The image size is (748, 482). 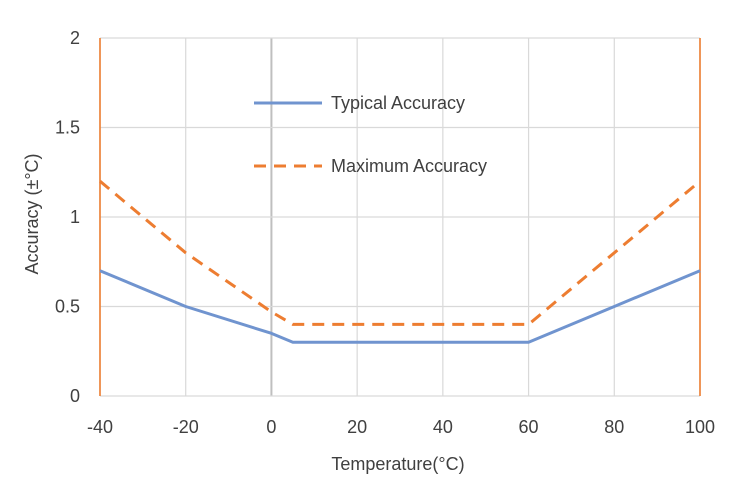 I want to click on x-tick-label-3: 20, so click(x=357, y=427).